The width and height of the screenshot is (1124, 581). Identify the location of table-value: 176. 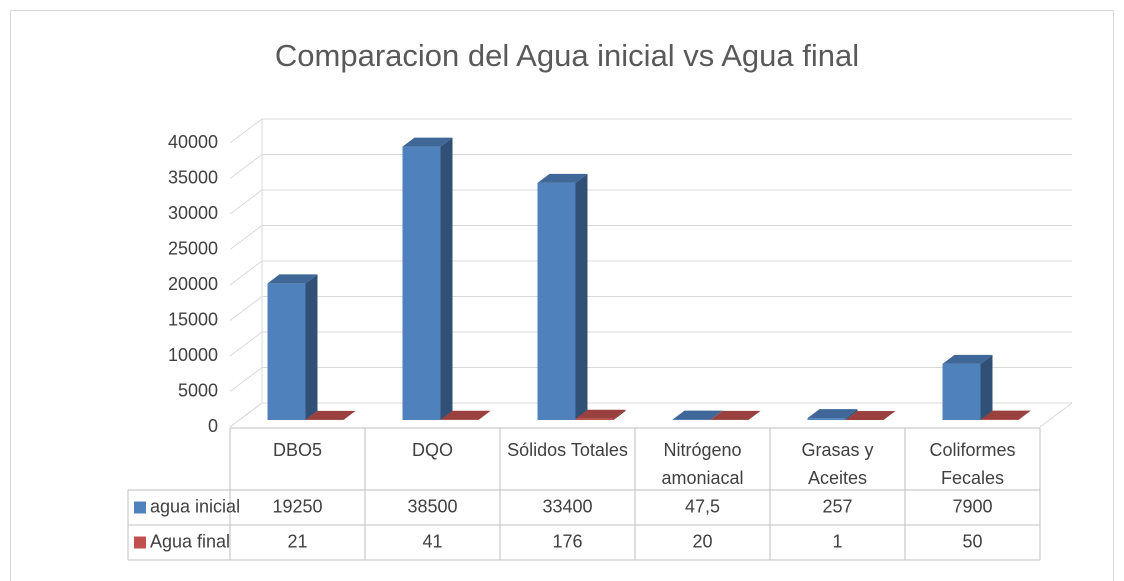
(567, 541).